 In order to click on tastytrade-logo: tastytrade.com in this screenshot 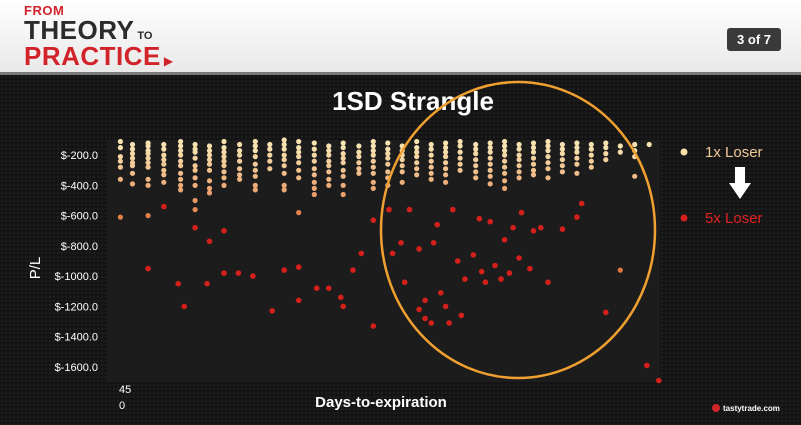, I will do `click(746, 408)`.